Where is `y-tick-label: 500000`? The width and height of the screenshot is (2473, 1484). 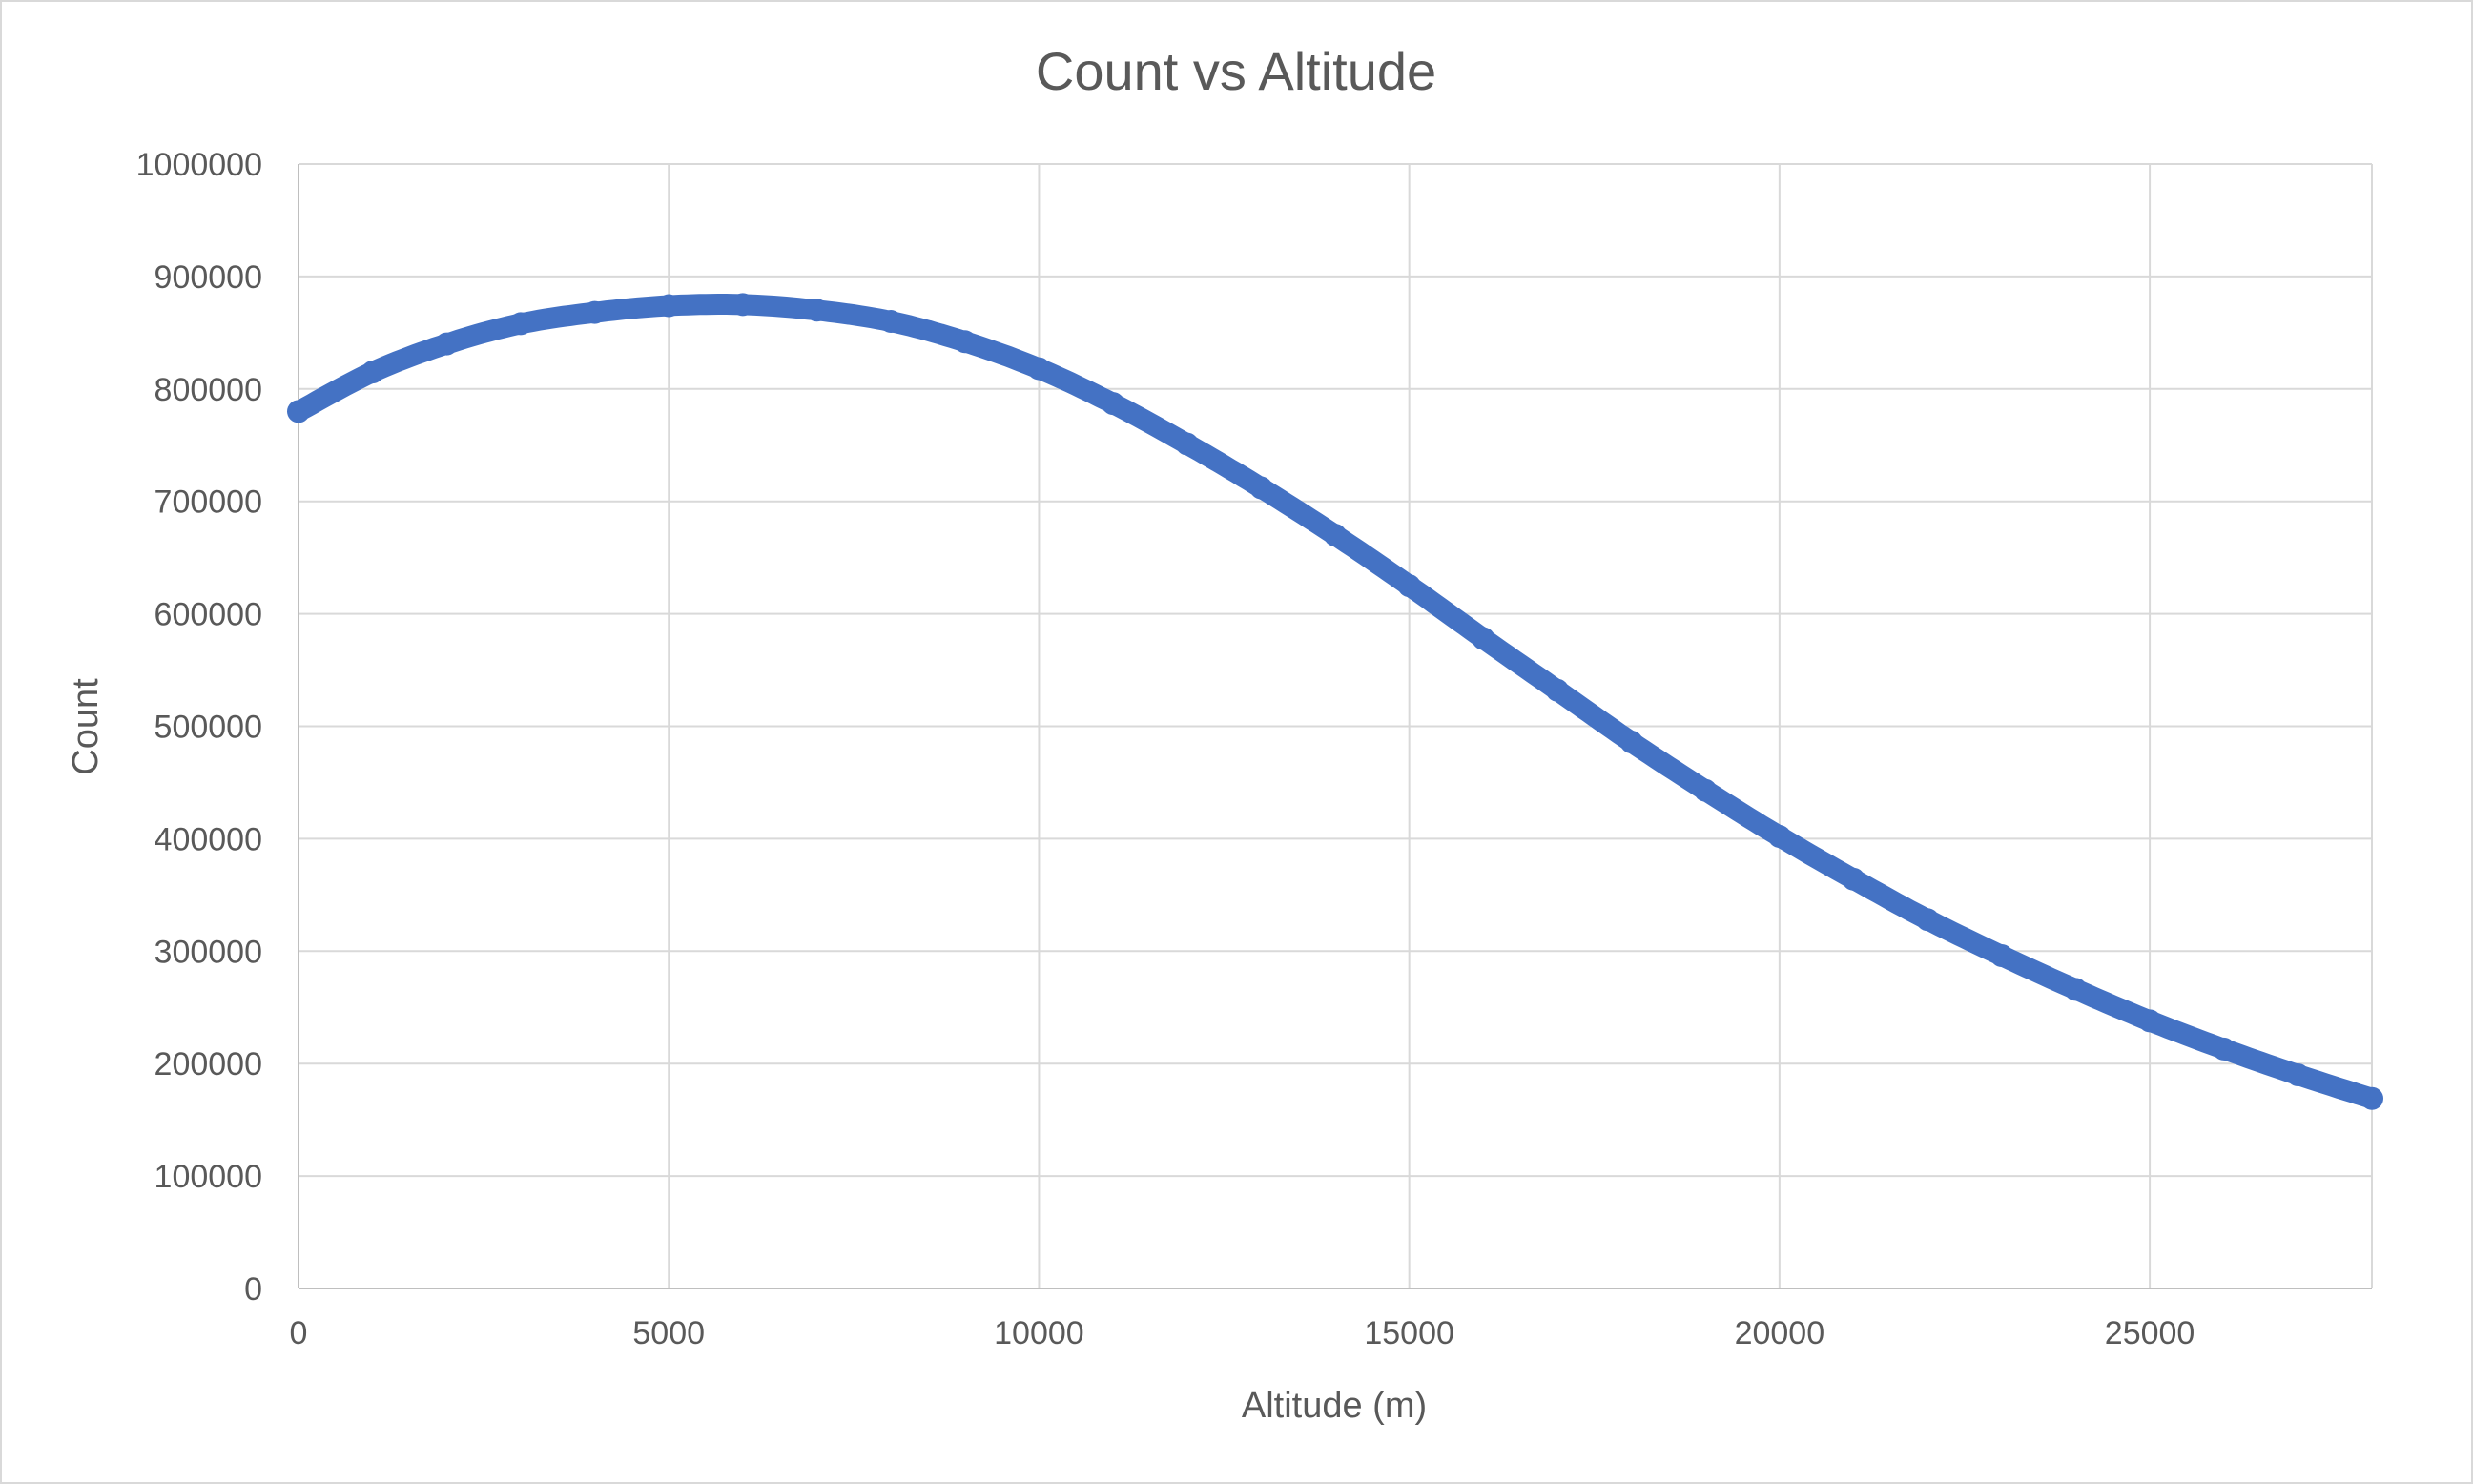
y-tick-label: 500000 is located at coordinates (209, 728).